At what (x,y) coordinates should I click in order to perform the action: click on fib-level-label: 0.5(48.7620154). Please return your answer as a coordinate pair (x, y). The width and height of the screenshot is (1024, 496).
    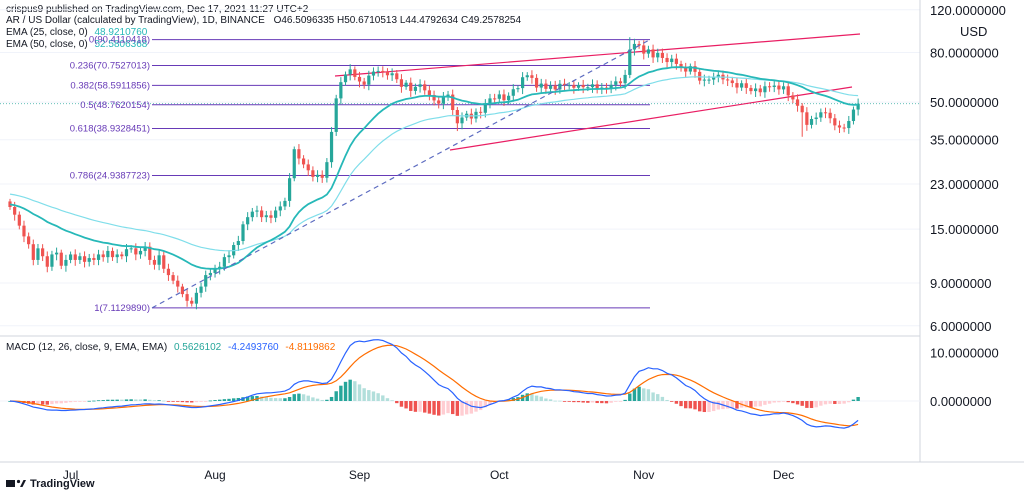
    Looking at the image, I should click on (115, 105).